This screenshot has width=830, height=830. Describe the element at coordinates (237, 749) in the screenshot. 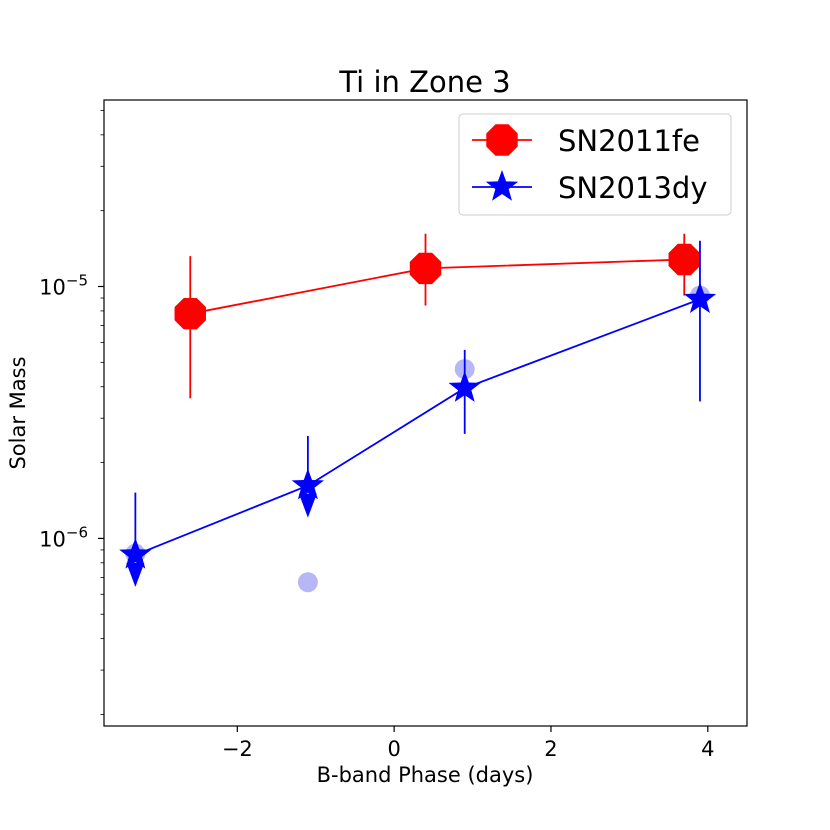

I see `x-tick-label: −2` at that location.